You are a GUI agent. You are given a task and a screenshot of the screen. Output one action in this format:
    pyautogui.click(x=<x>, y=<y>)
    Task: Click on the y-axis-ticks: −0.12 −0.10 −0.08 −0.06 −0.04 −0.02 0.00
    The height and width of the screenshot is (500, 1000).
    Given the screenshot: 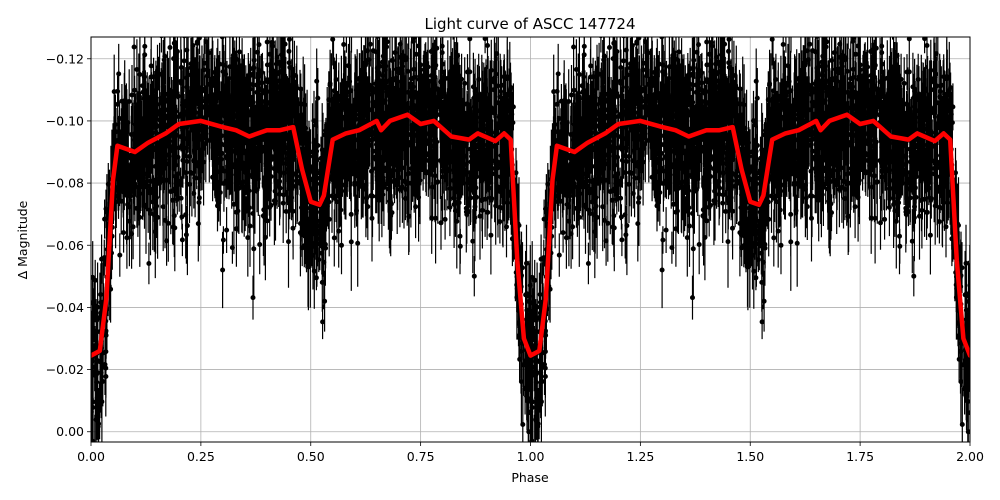 What is the action you would take?
    pyautogui.click(x=68, y=245)
    